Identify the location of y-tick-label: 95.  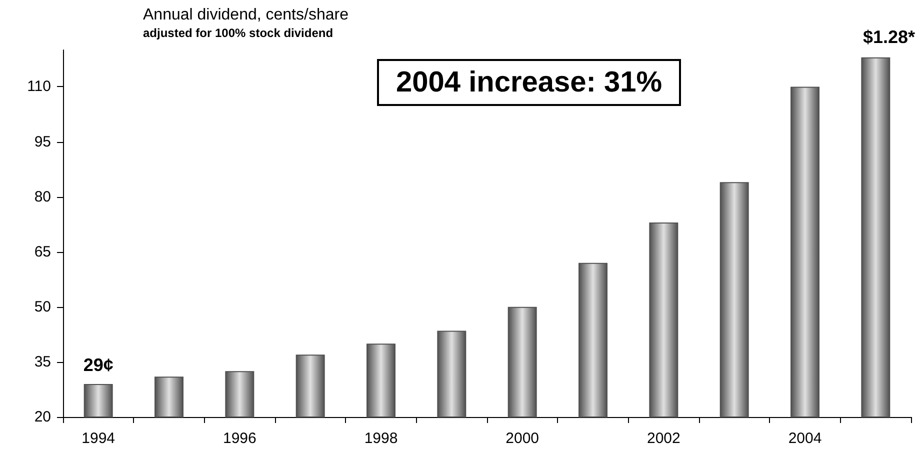
(42, 141).